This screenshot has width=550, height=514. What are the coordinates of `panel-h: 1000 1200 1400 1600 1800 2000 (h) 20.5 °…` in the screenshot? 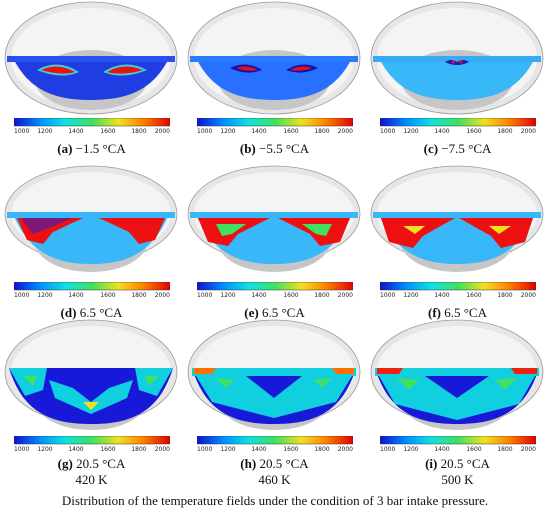 It's located at (274, 402).